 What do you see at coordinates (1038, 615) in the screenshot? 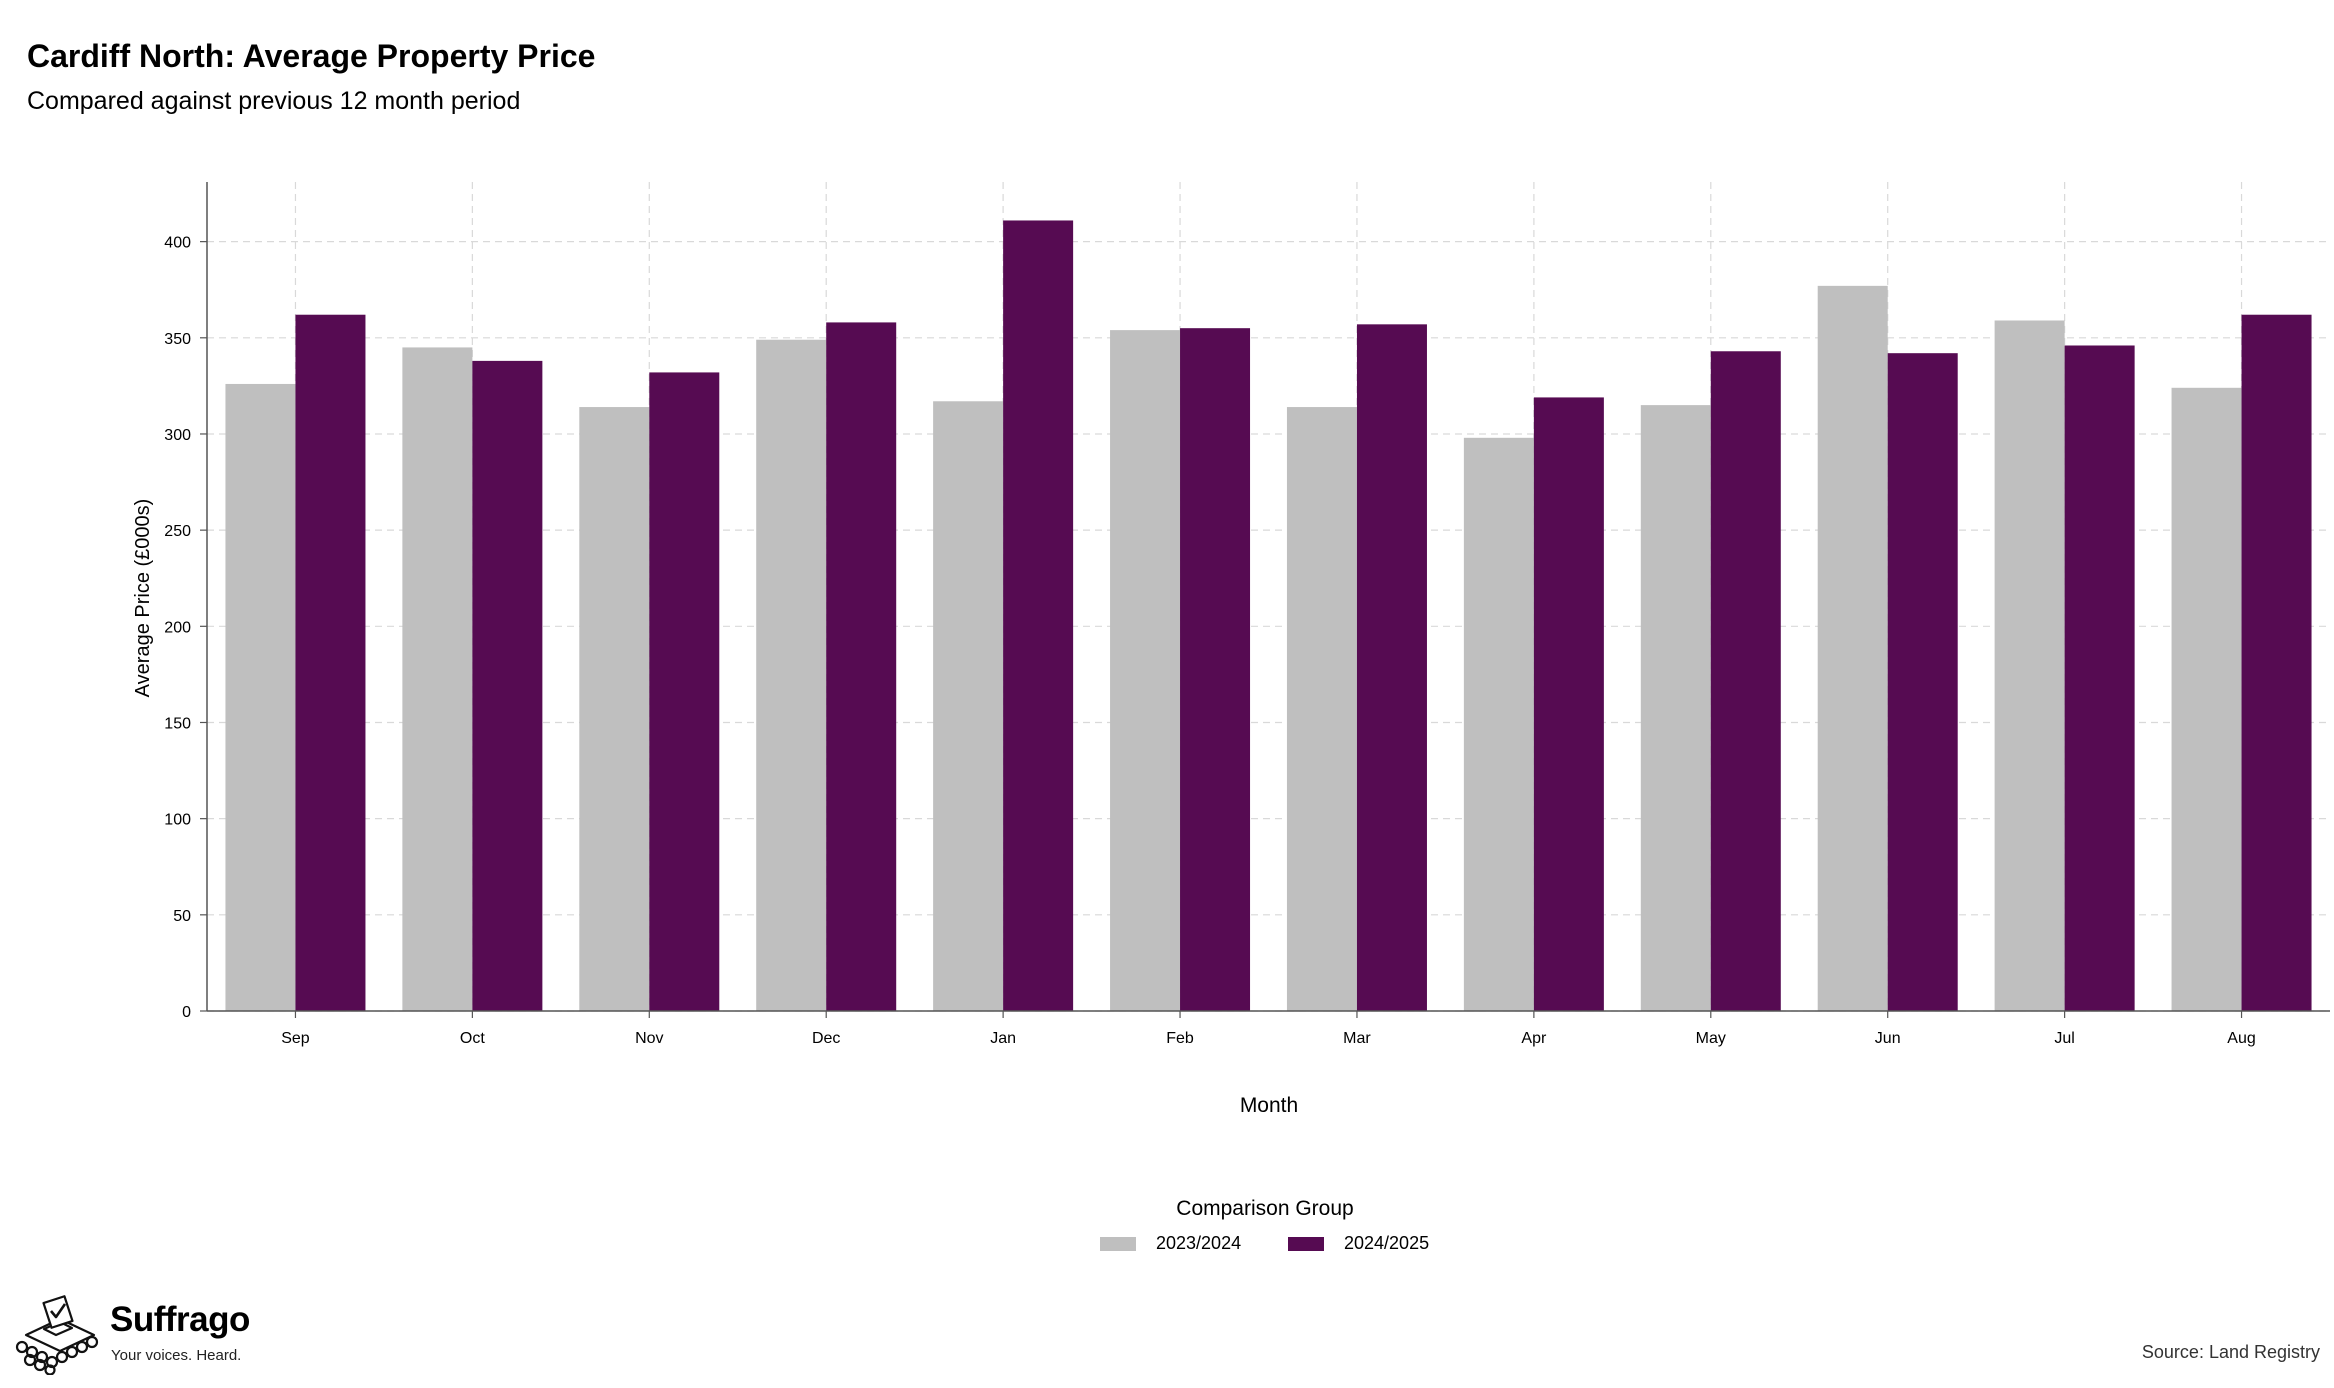
I see `bar-2024-2025-jan` at bounding box center [1038, 615].